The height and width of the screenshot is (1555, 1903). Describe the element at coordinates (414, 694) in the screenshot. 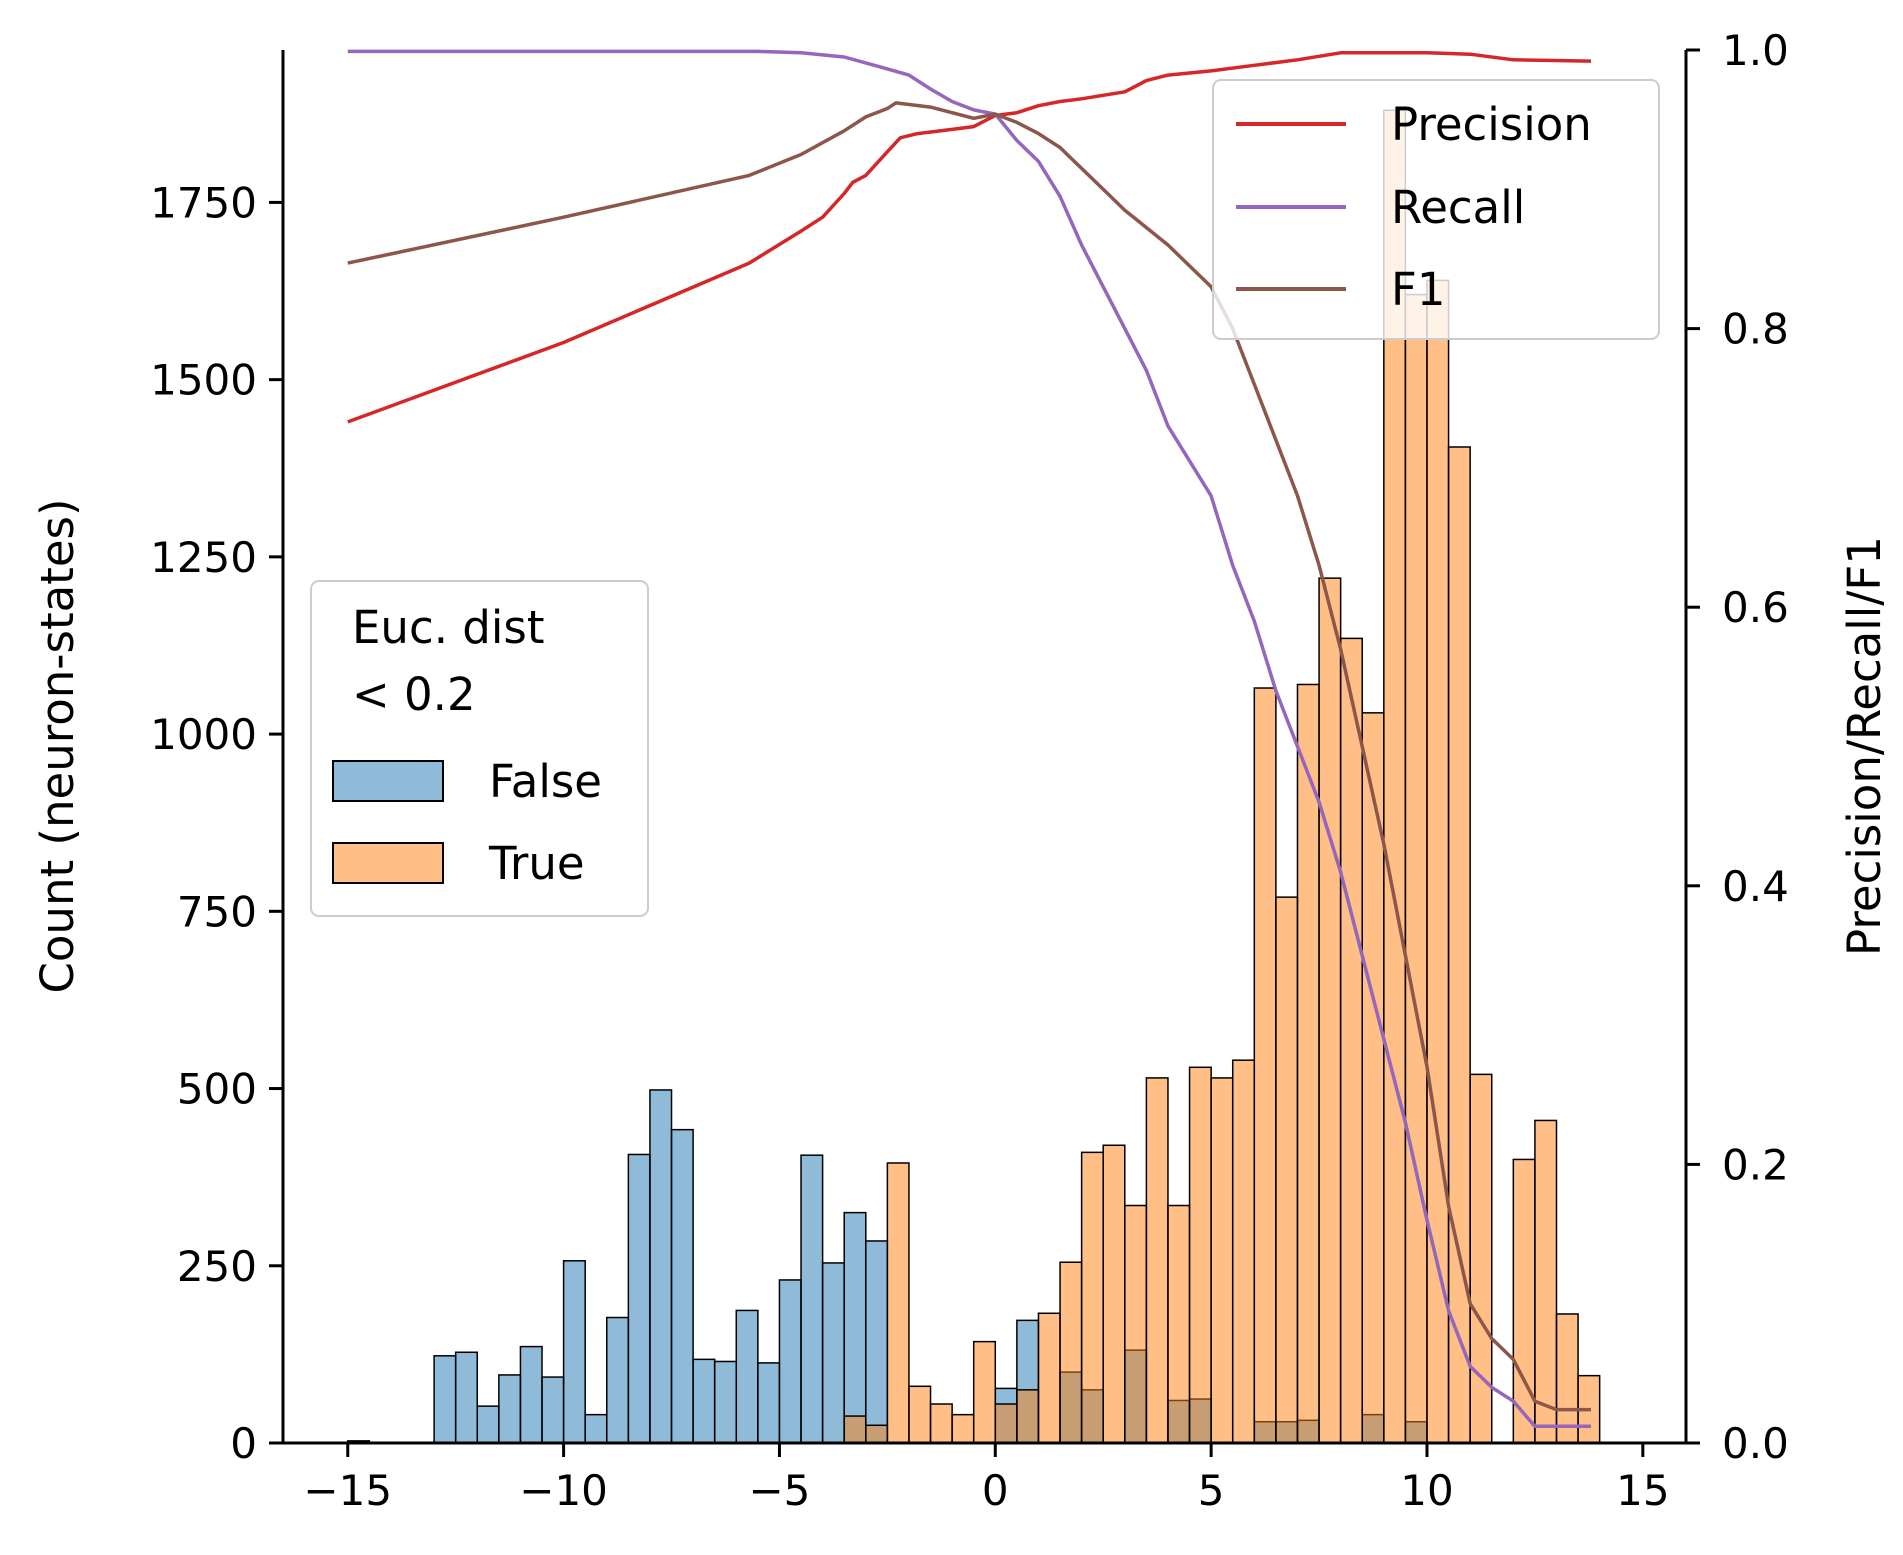

I see `histogram-legend-title-line2: < 0.2` at that location.